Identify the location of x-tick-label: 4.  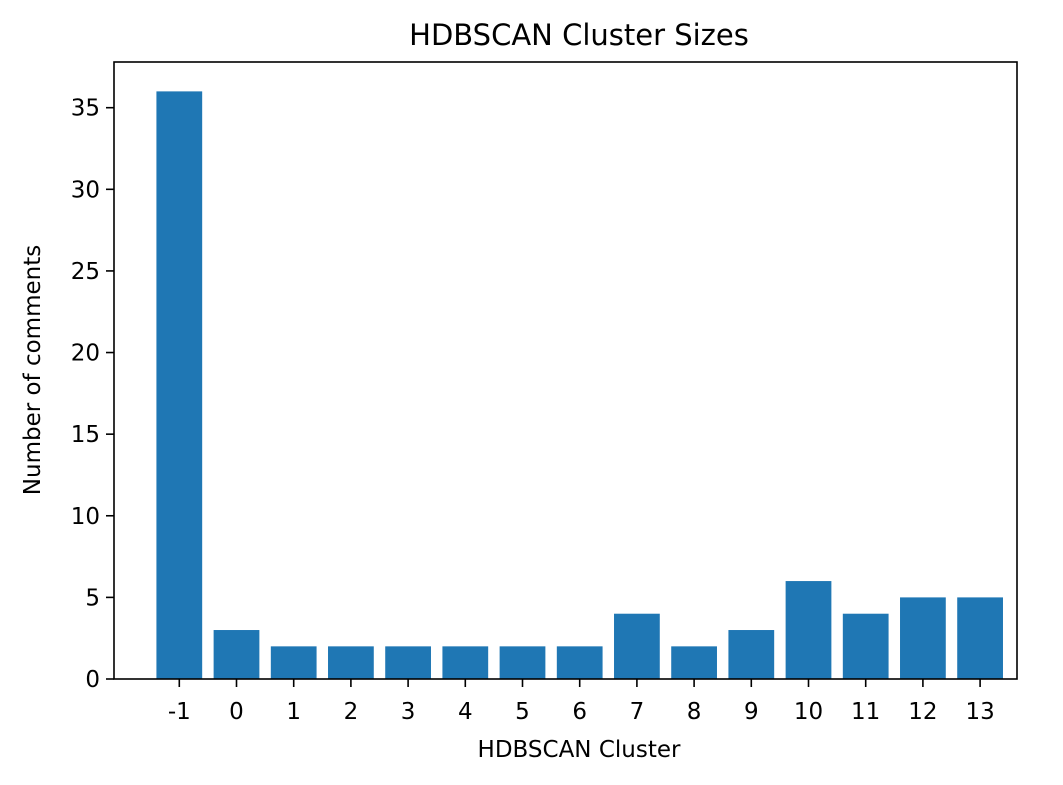
(465, 712).